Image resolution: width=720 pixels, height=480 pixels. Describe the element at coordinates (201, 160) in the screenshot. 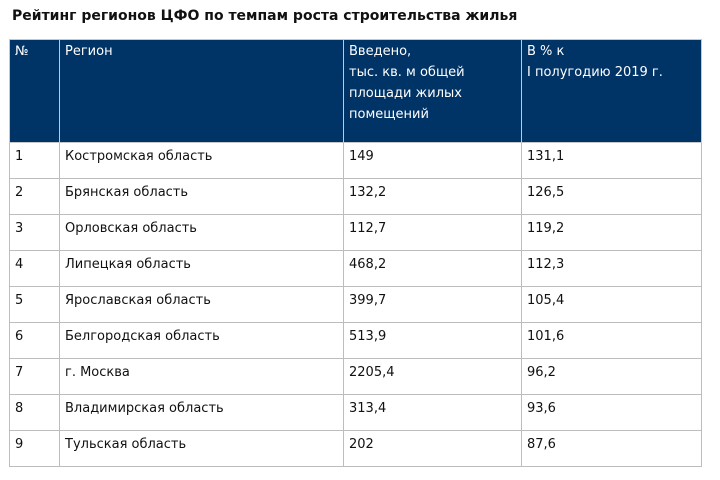

I see `cell-region: Костромская область` at that location.